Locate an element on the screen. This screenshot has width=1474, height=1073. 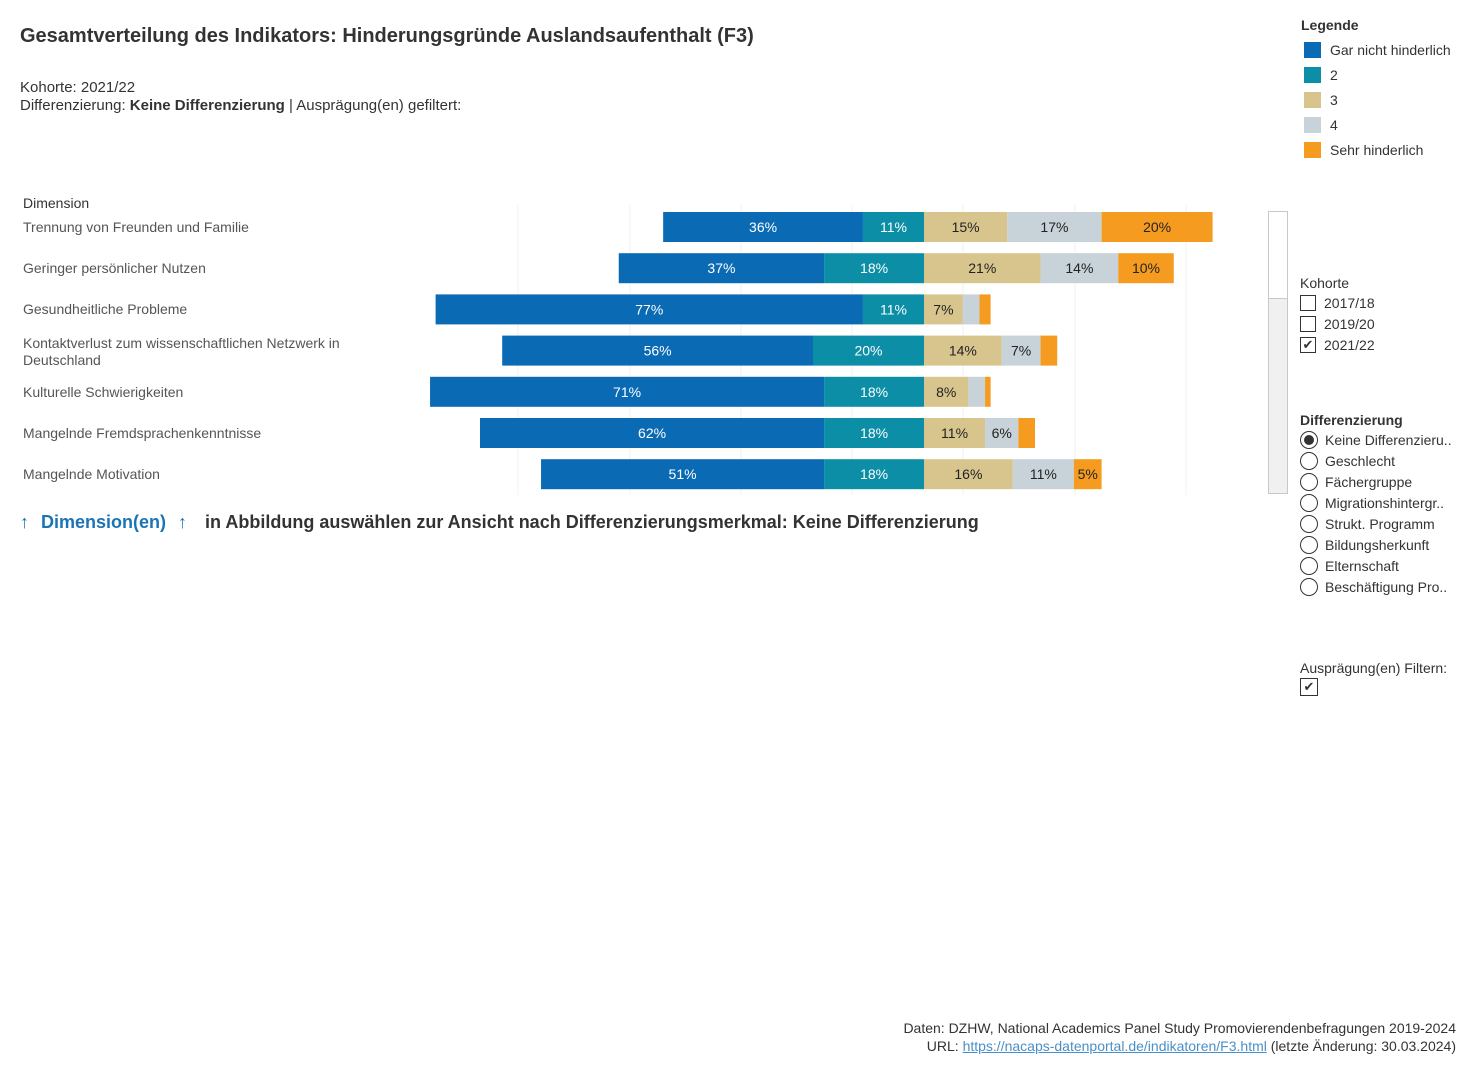
legend-item: 2 is located at coordinates (1386, 74).